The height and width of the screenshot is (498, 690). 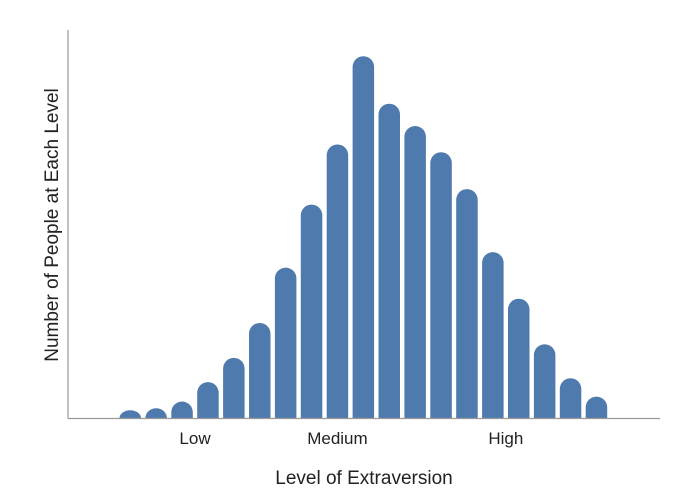 I want to click on x-tick-label: Medium, so click(x=337, y=438).